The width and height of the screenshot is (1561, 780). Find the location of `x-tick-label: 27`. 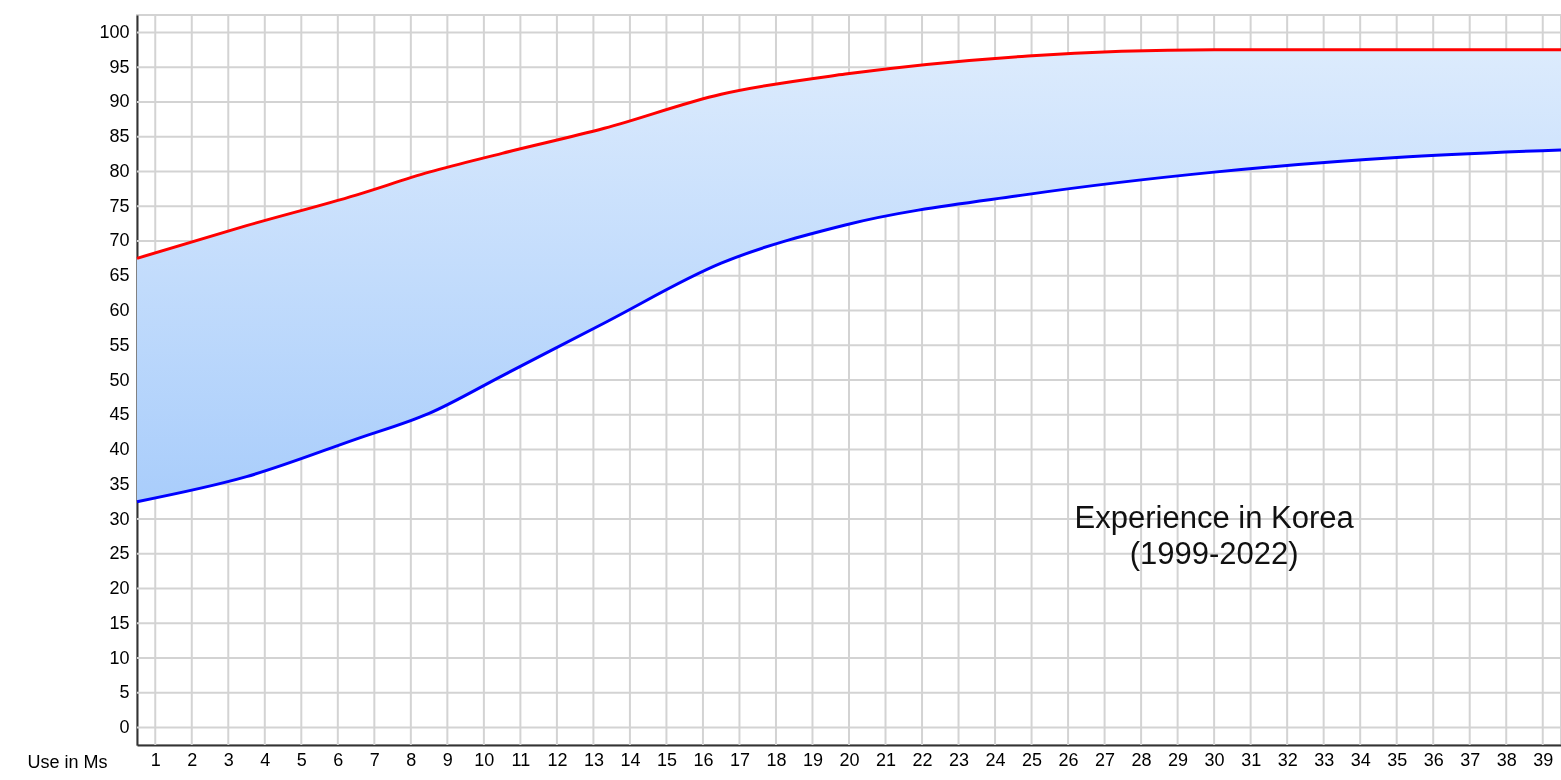

x-tick-label: 27 is located at coordinates (1105, 759).